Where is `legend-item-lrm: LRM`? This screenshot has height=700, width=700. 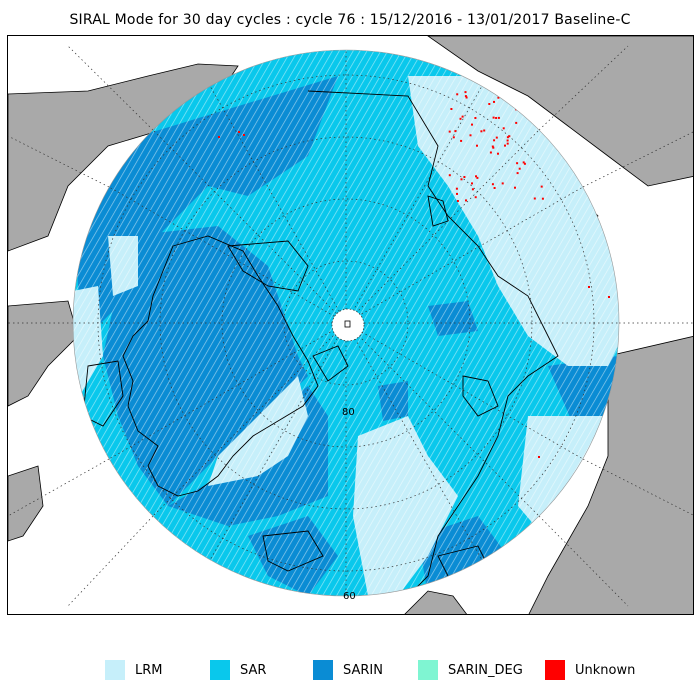
legend-item-lrm: LRM is located at coordinates (134, 670).